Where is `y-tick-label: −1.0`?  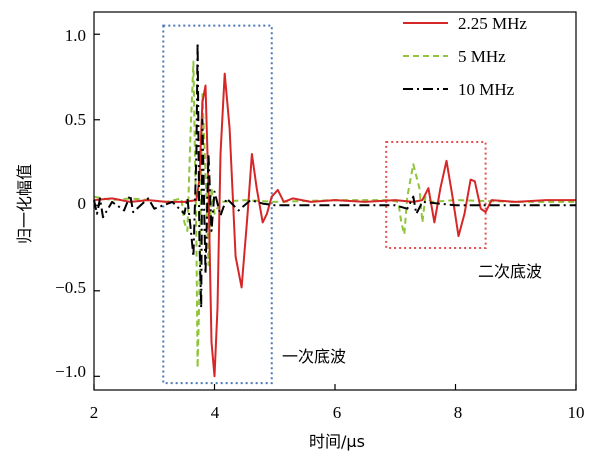
y-tick-label: −1.0 is located at coordinates (70, 371).